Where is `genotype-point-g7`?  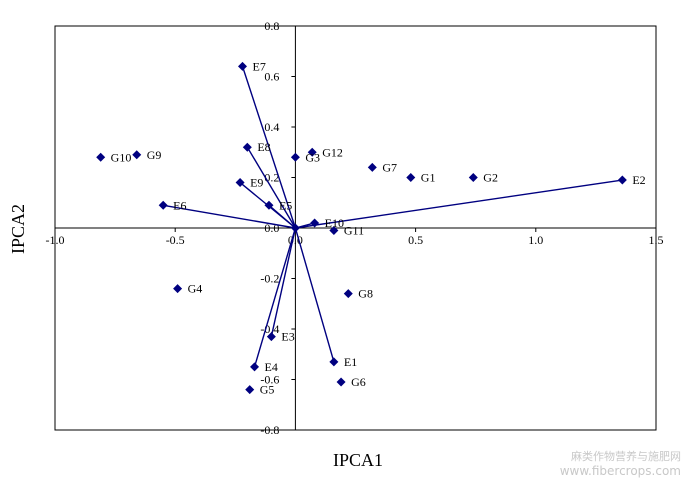 genotype-point-g7 is located at coordinates (372, 167).